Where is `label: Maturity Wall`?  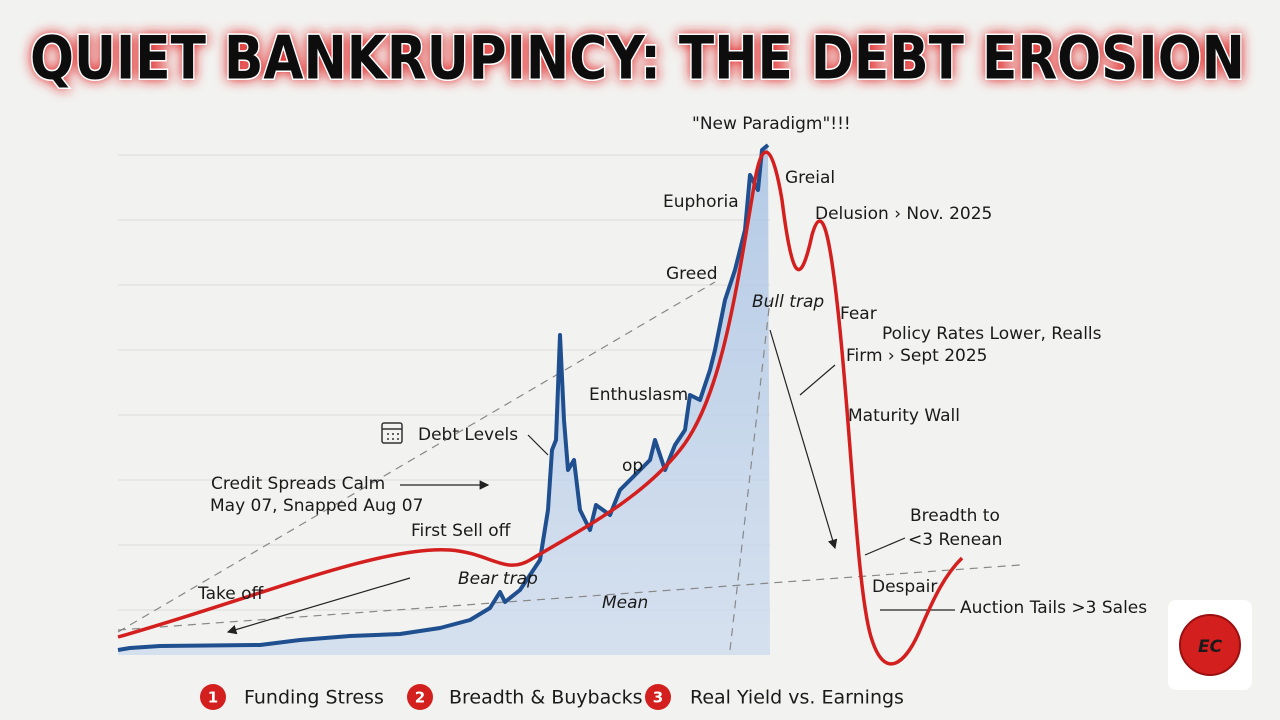 label: Maturity Wall is located at coordinates (904, 416).